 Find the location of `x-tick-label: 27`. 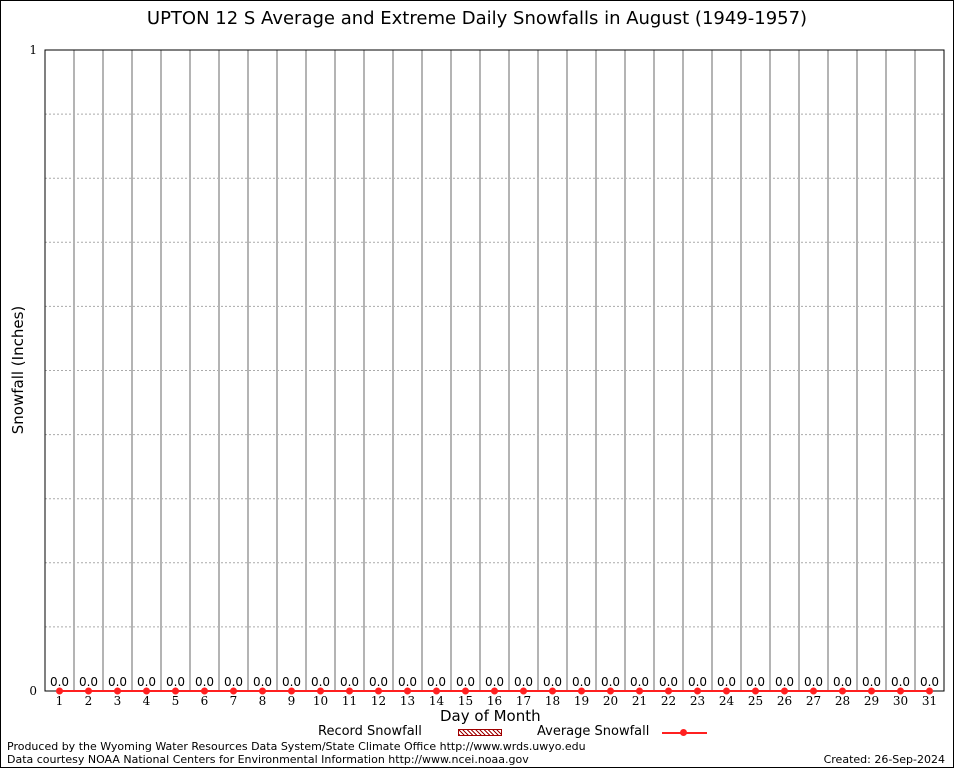

x-tick-label: 27 is located at coordinates (813, 701).